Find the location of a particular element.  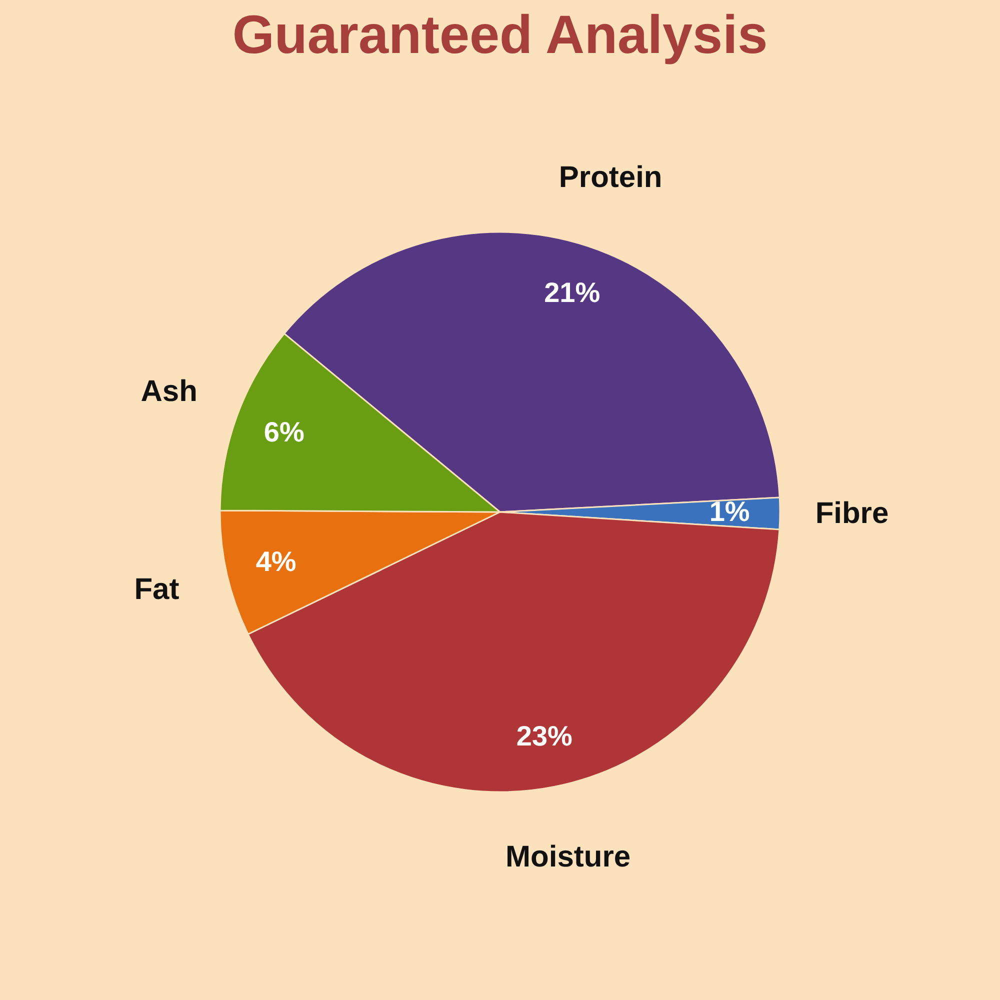

data-label: 4% is located at coordinates (276, 561).